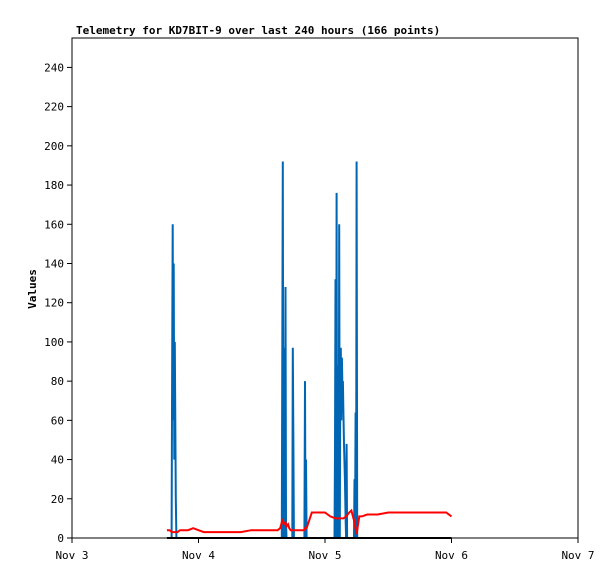 This screenshot has height=579, width=615. What do you see at coordinates (324, 555) in the screenshot?
I see `x-tick-label: Nov 5` at bounding box center [324, 555].